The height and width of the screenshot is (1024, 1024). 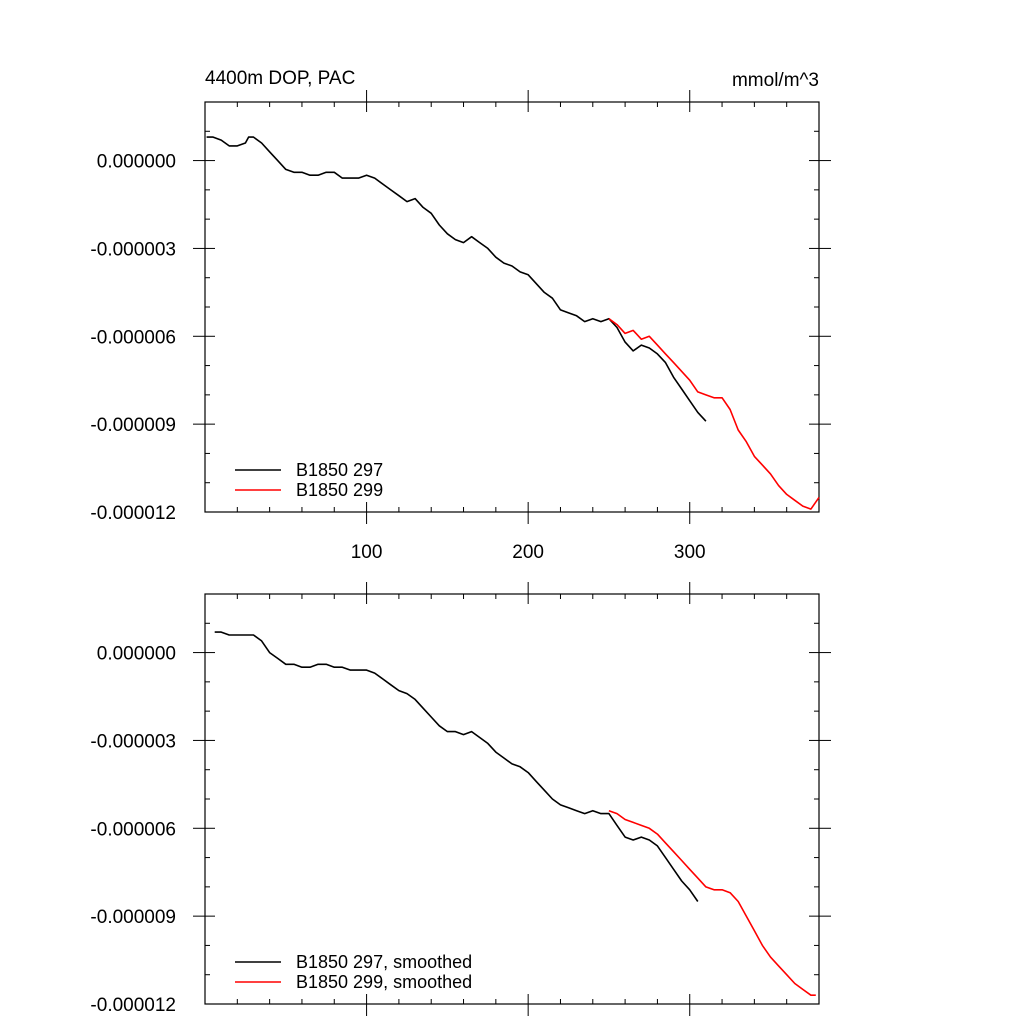 I want to click on legend-label: B1850 299, so click(x=339, y=490).